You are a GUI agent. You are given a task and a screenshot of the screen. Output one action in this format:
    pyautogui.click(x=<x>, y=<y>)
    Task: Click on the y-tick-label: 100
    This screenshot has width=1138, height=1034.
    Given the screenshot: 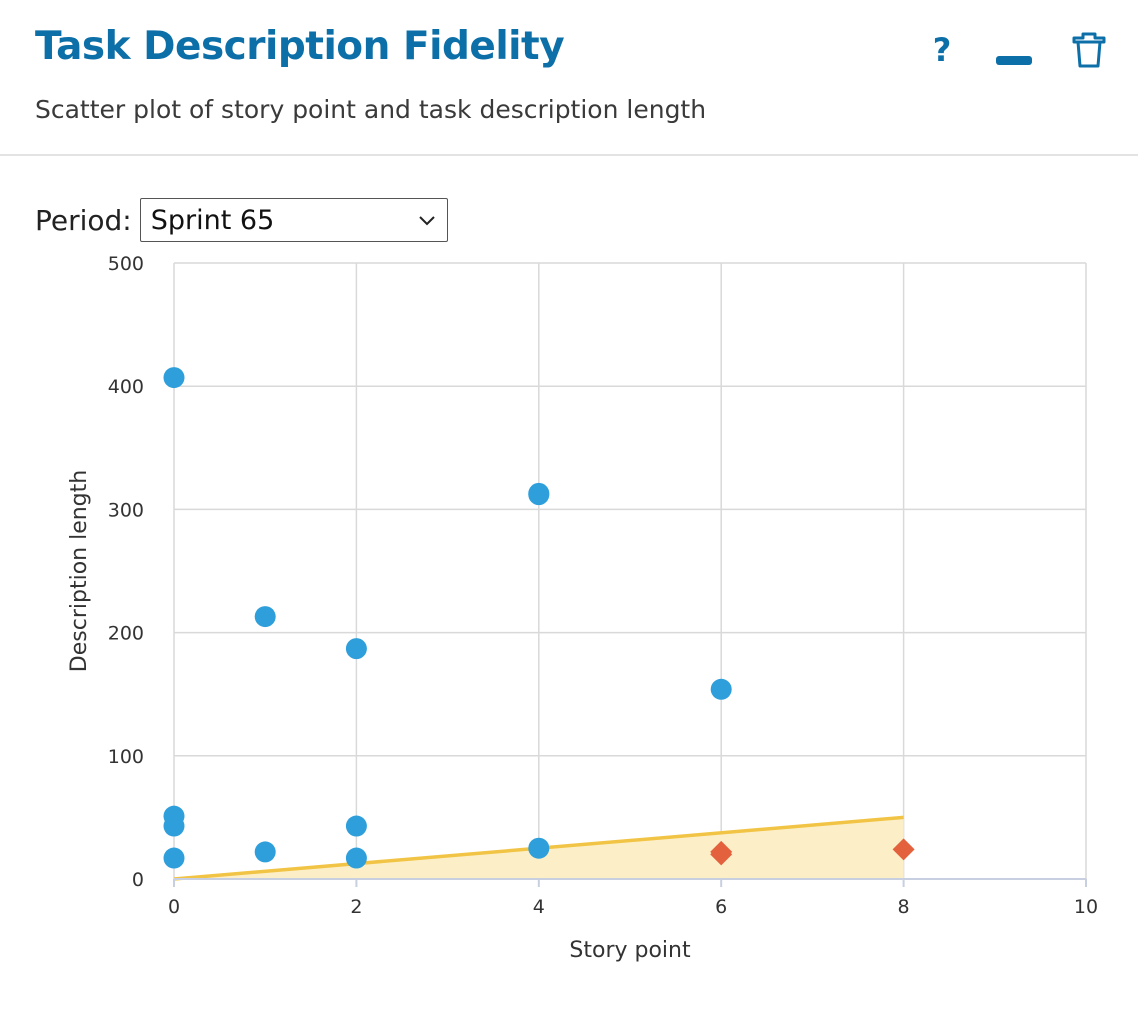 What is the action you would take?
    pyautogui.click(x=126, y=757)
    